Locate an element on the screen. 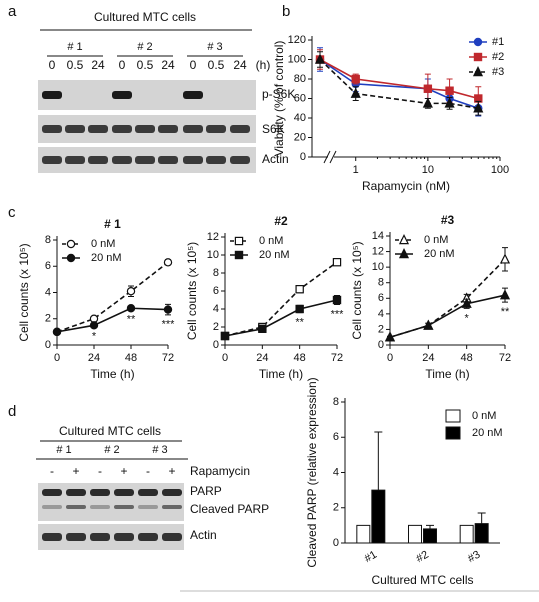  y-tick-label: 20 is located at coordinates (300, 137).